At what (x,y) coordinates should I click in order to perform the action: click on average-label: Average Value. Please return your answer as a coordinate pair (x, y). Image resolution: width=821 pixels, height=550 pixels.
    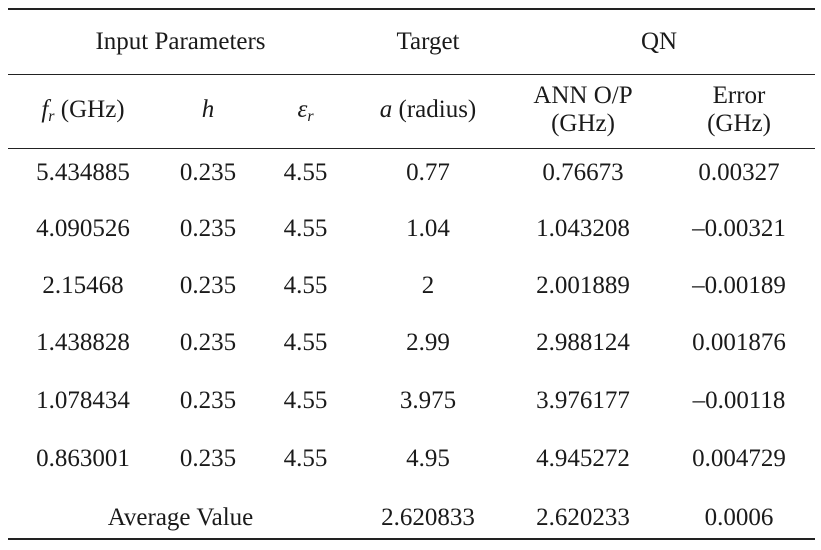
    Looking at the image, I should click on (180, 517).